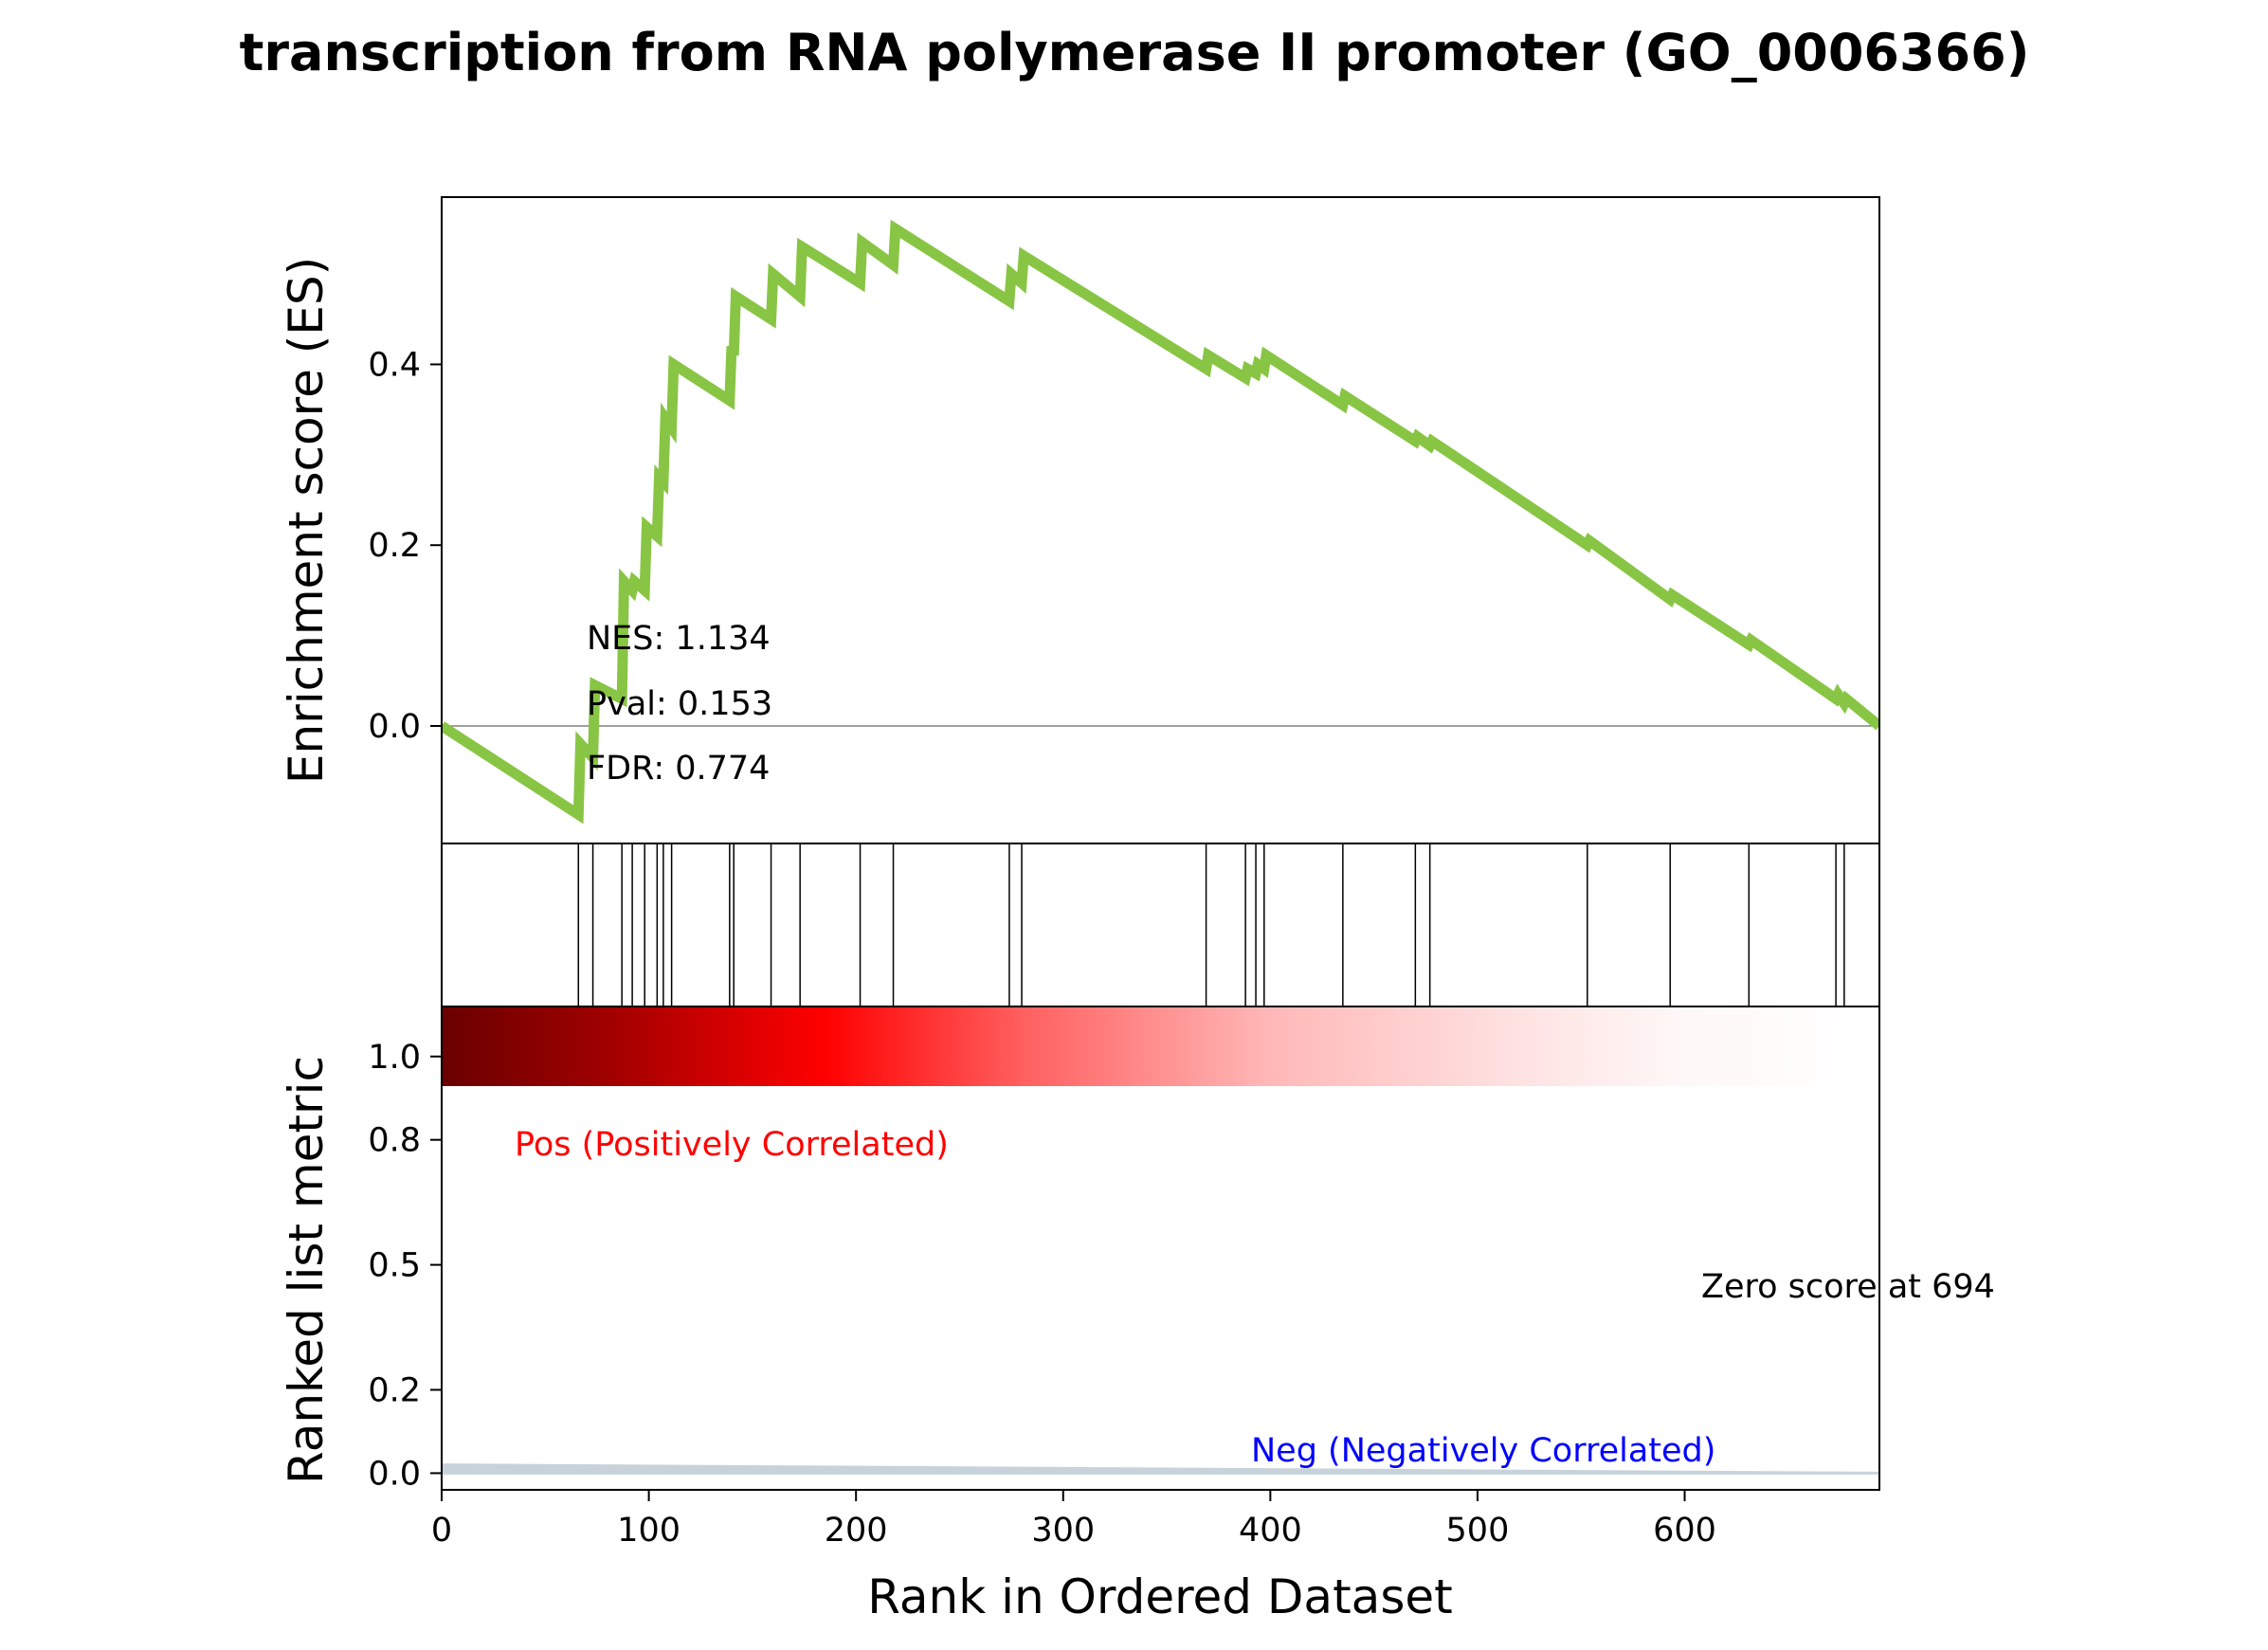 This screenshot has width=2268, height=1650. I want to click on x-axis-label: Rank in Ordered Dataset, so click(1159, 1596).